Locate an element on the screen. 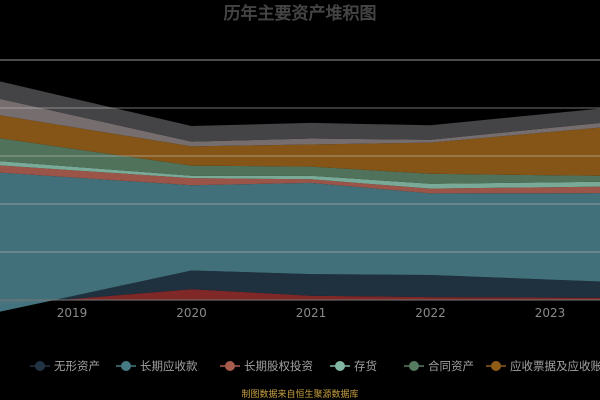 The height and width of the screenshot is (400, 600). legend-label: 合同资产 is located at coordinates (451, 366).